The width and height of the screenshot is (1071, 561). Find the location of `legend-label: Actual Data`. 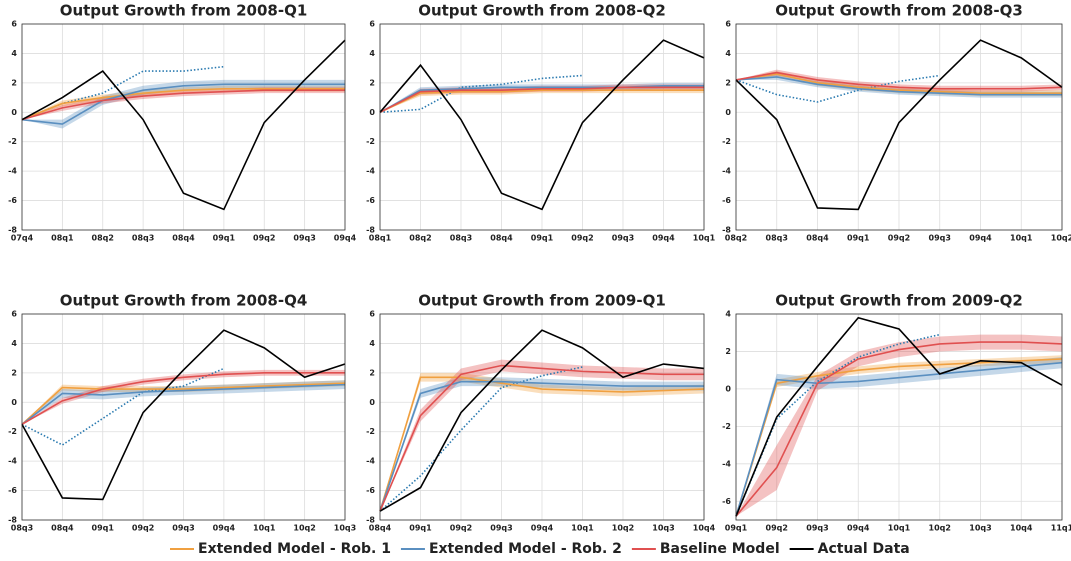

legend-label: Actual Data is located at coordinates (864, 549).